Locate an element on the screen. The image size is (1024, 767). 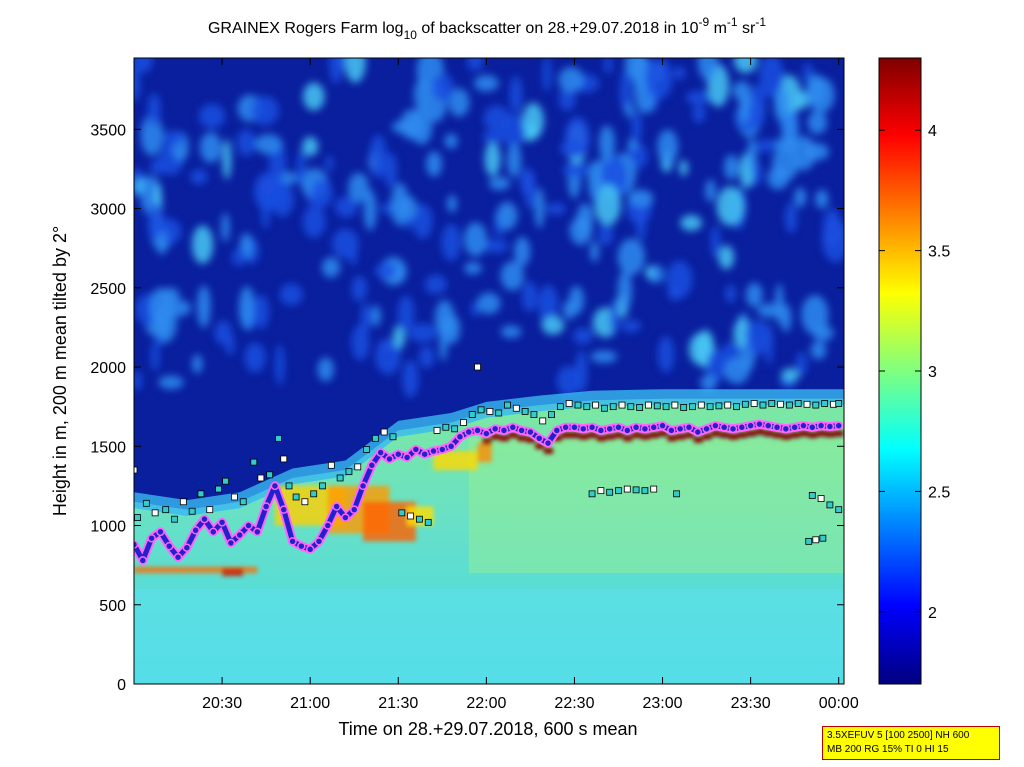
y-axis-label: Height in m, 200 m mean tilted by 2° is located at coordinates (60, 371).